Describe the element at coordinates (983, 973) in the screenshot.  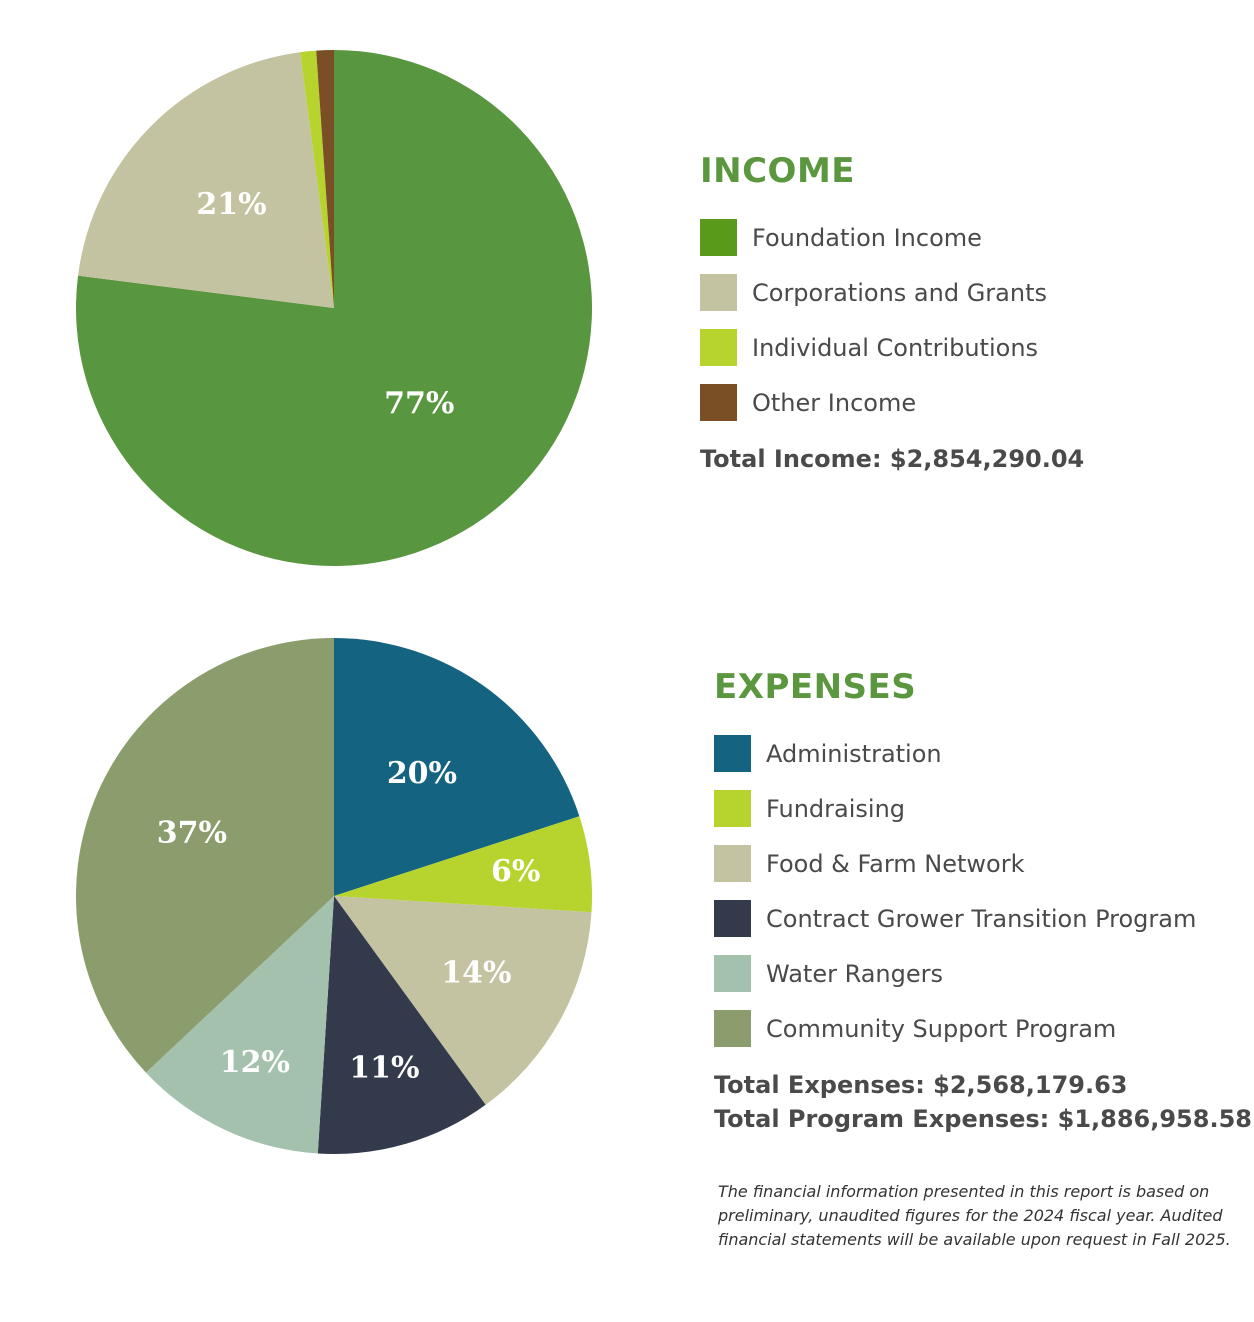
I see `legend-item-water-rangers: Water Rangers` at that location.